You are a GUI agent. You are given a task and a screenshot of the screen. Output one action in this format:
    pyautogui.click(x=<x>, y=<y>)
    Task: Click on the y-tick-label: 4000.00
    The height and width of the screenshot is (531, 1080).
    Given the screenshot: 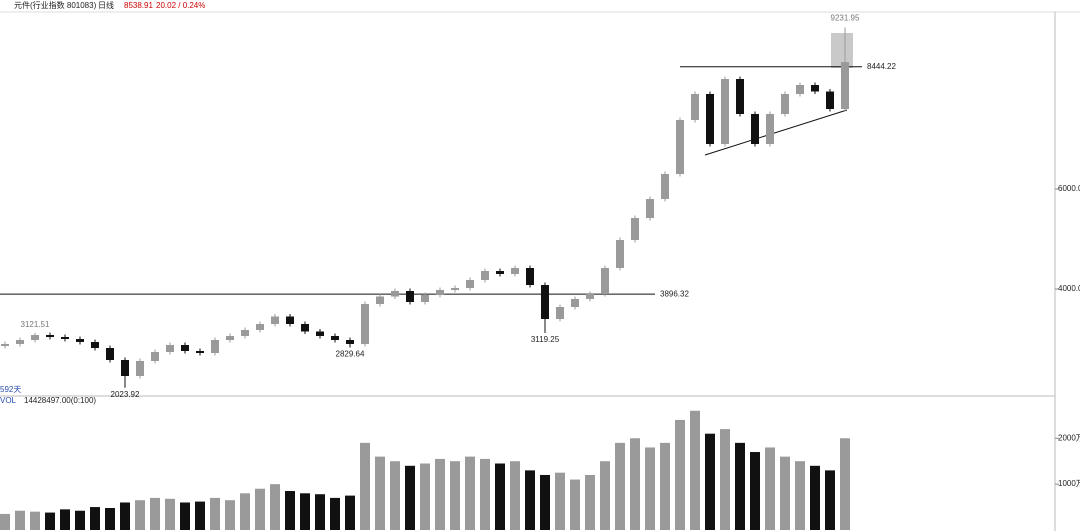 What is the action you would take?
    pyautogui.click(x=1069, y=288)
    